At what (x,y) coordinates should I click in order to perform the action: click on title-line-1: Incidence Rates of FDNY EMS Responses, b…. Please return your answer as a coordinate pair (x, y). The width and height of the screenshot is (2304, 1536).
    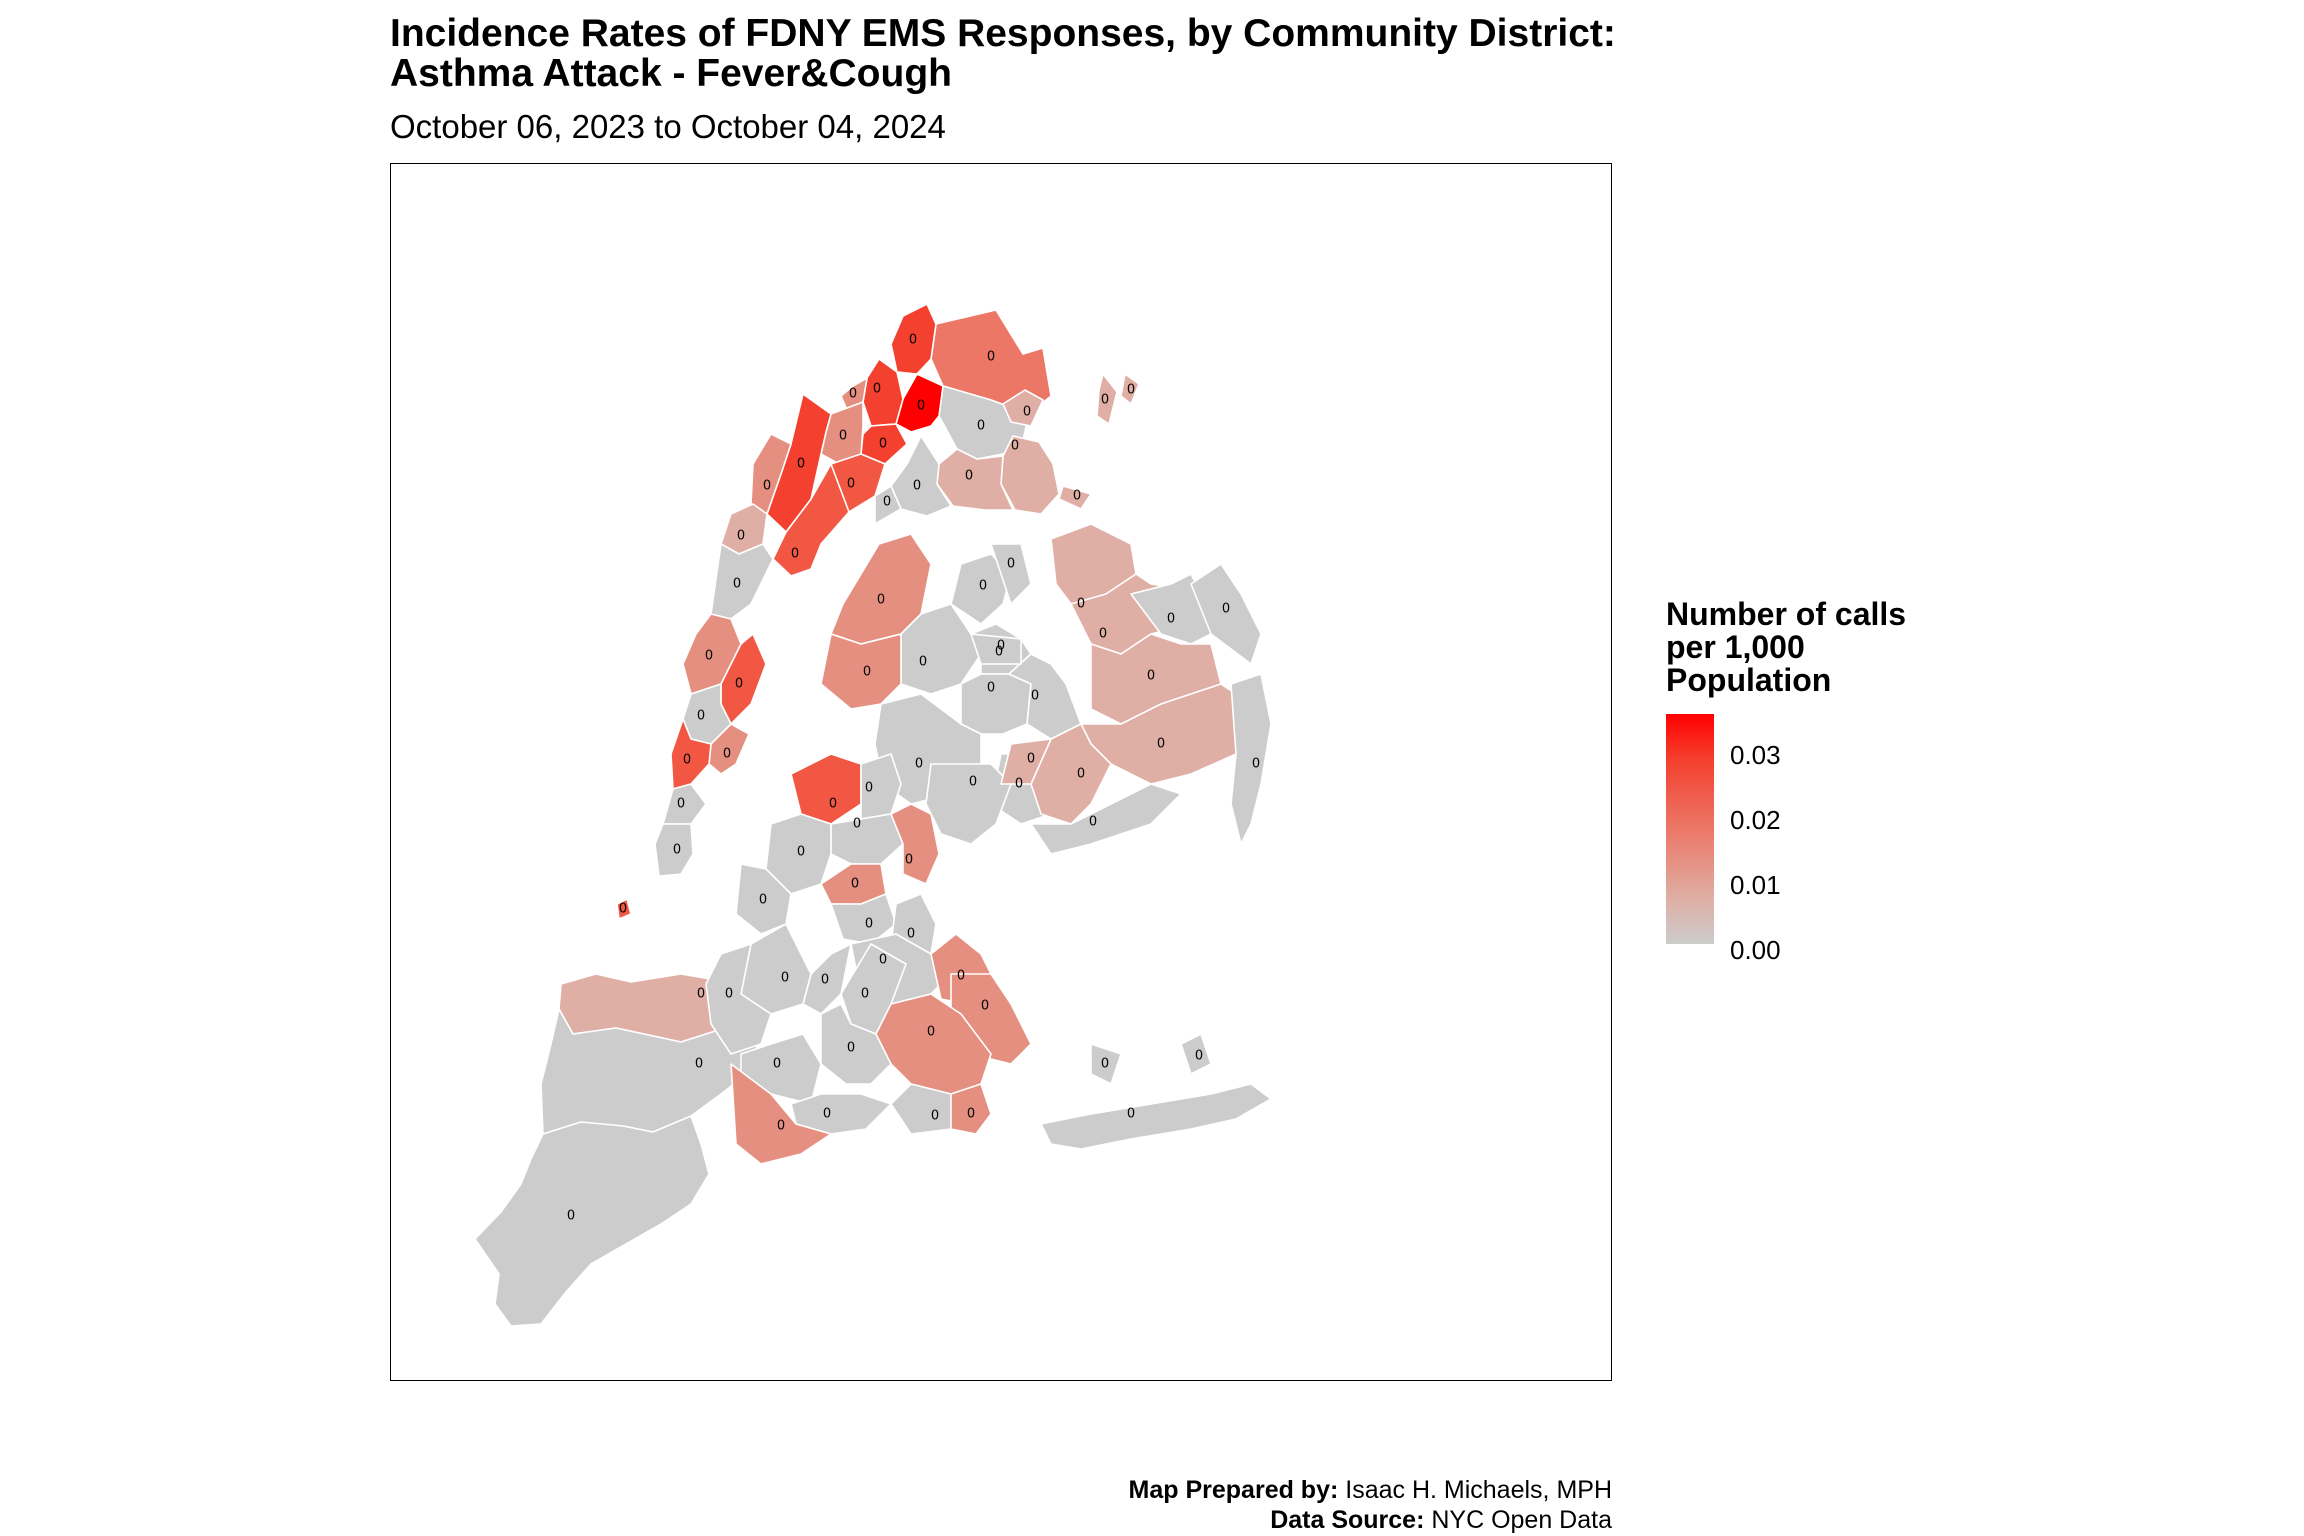
    Looking at the image, I should click on (1003, 33).